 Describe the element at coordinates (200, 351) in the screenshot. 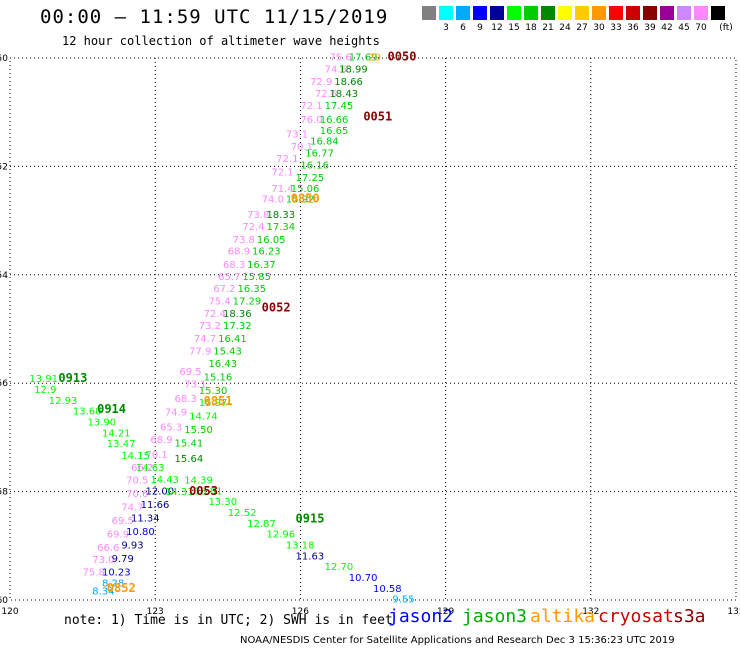

I see `swh-point: 77.9` at that location.